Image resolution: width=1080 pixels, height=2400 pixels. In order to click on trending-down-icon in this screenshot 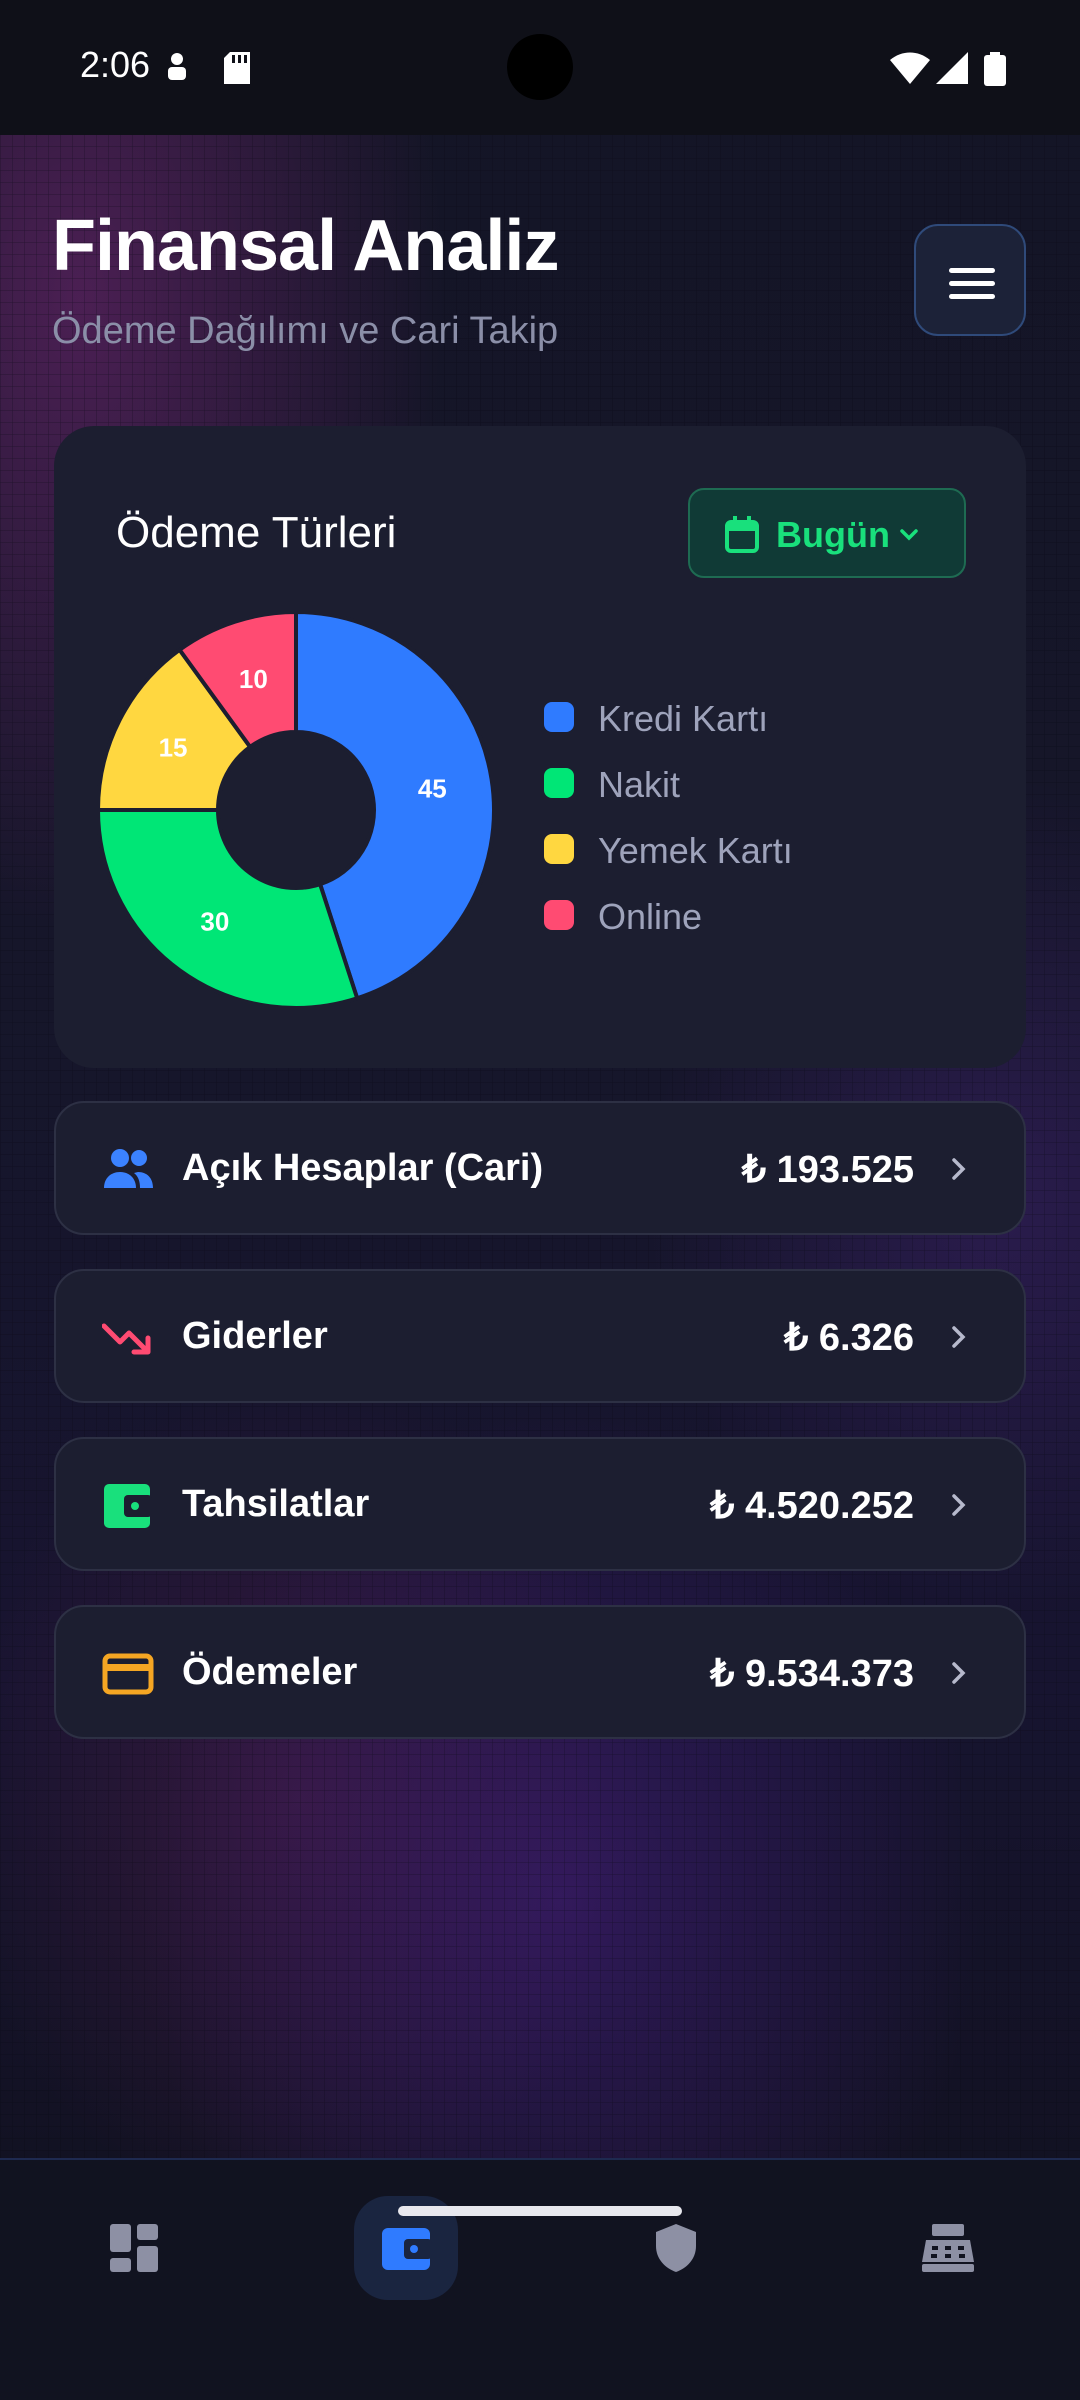, I will do `click(126, 1339)`.